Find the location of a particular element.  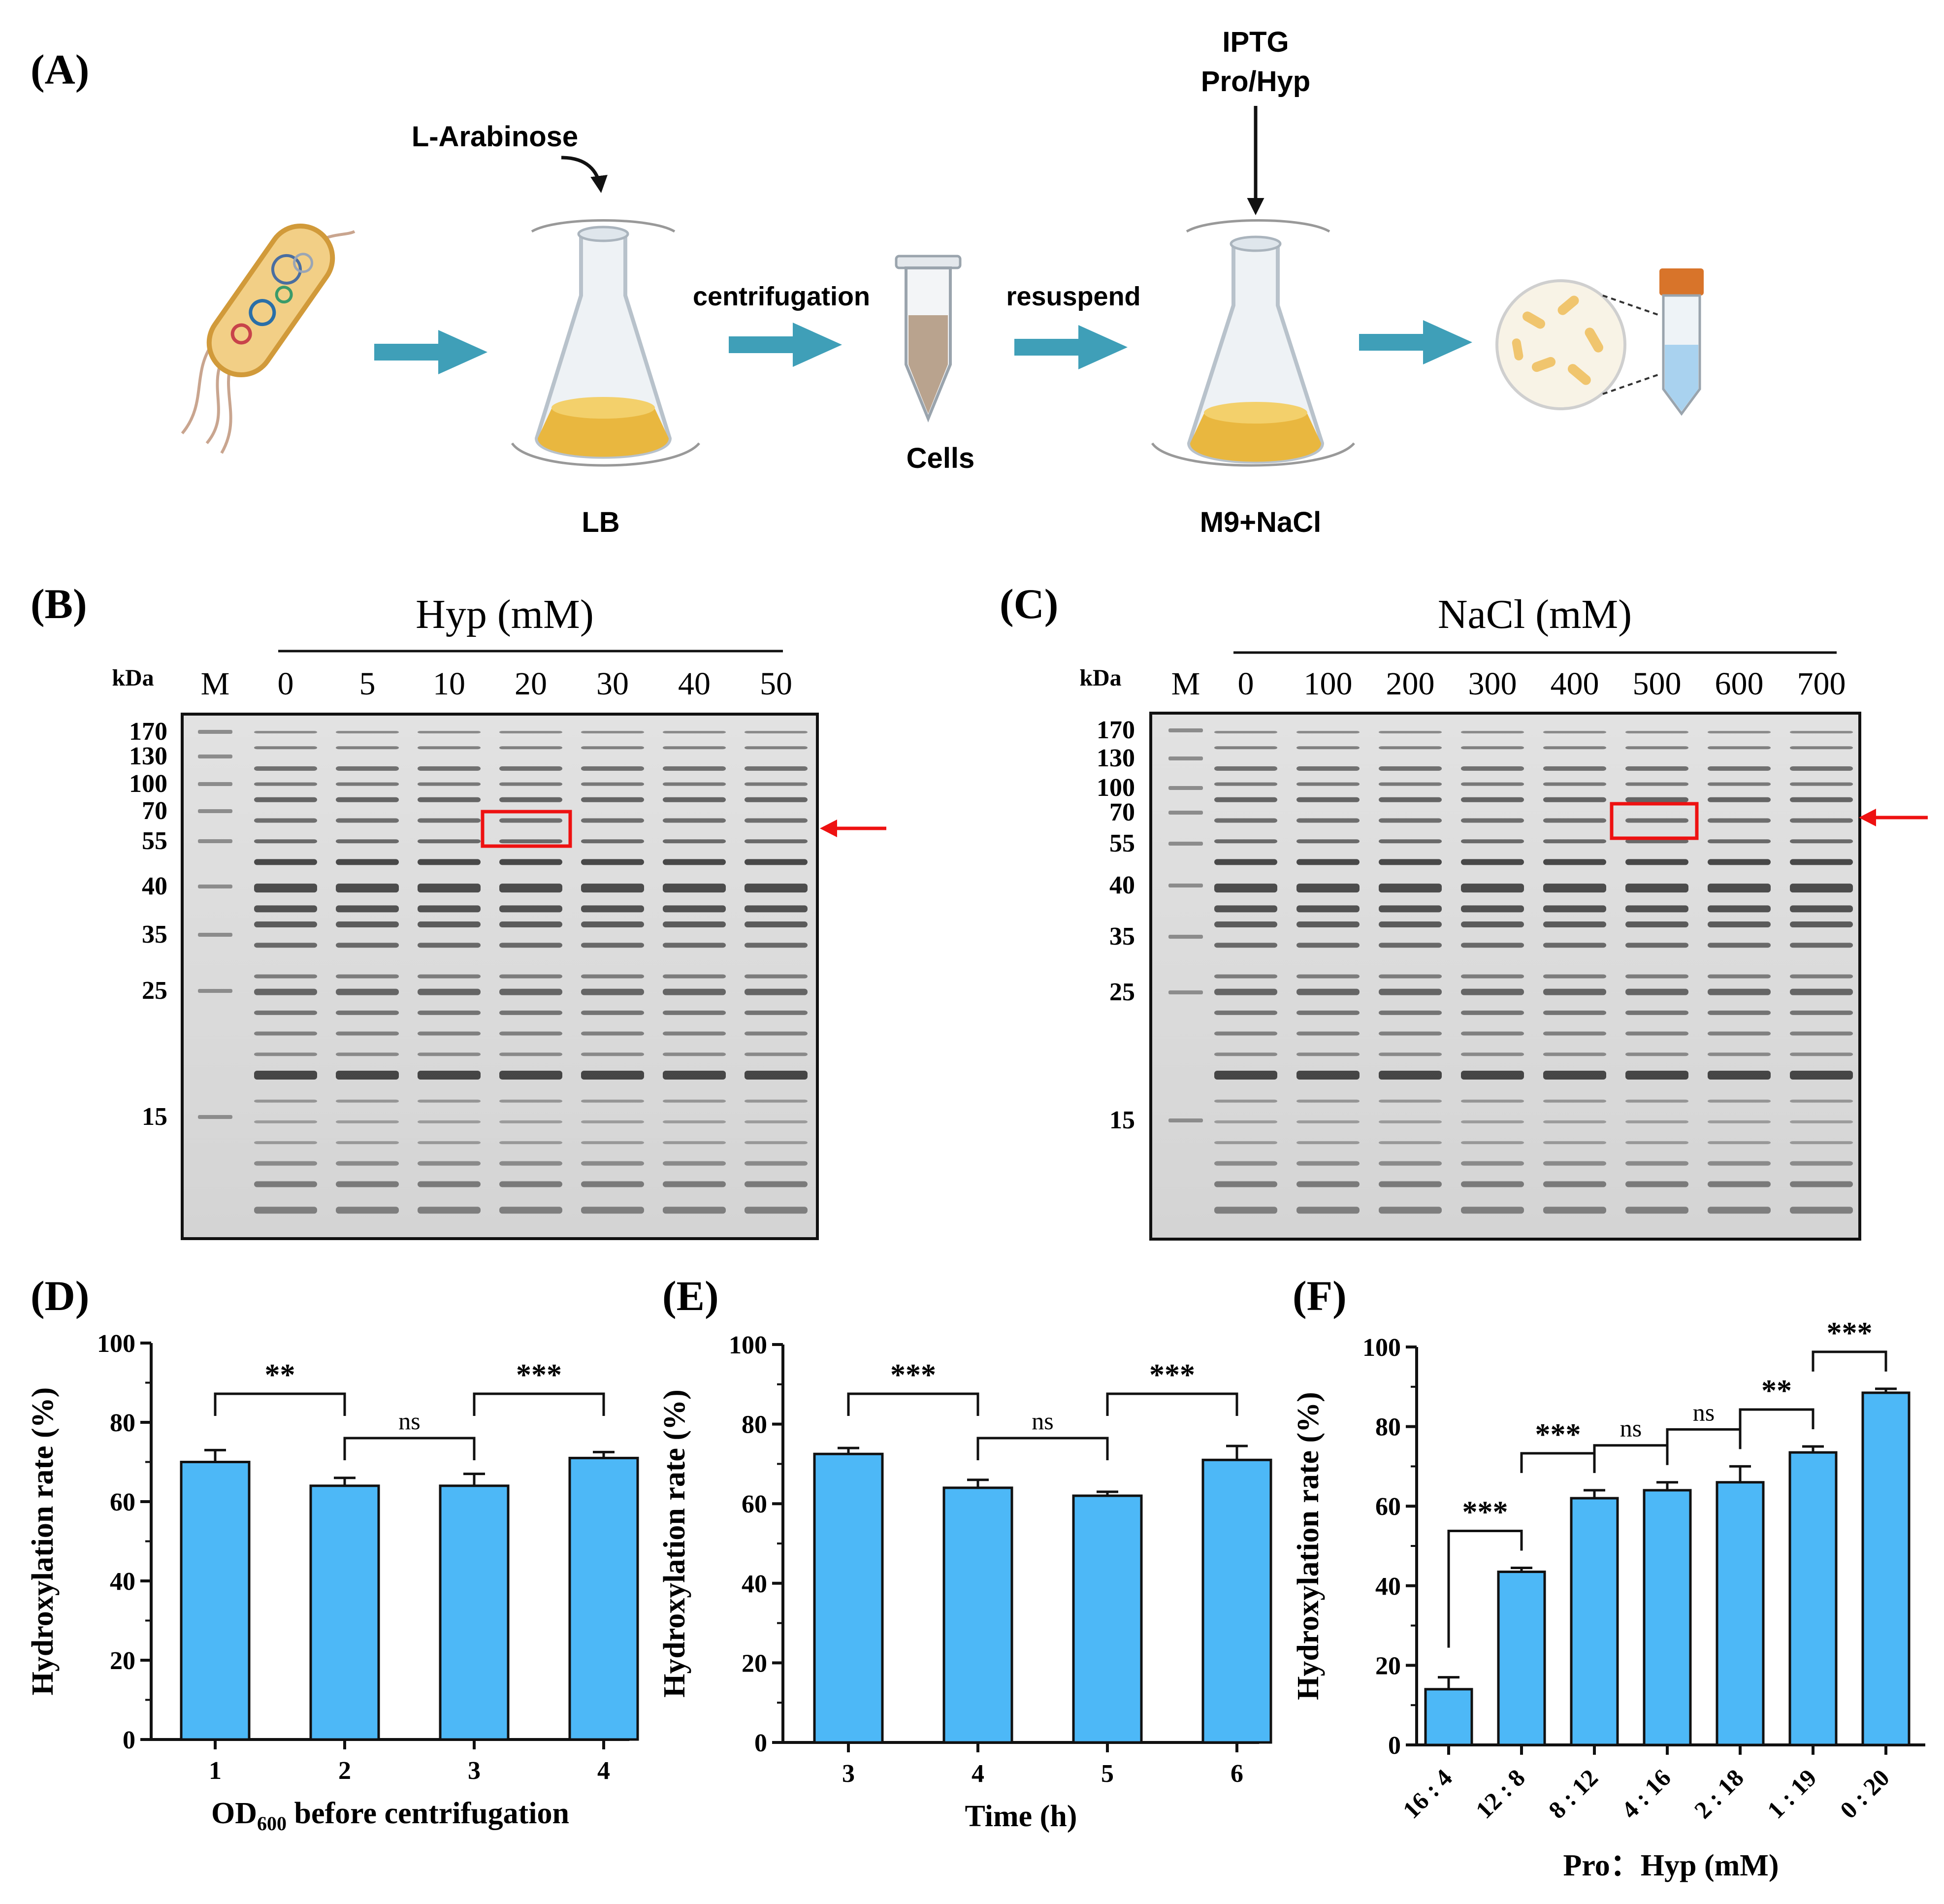

step2-label: resuspend is located at coordinates (1073, 296).